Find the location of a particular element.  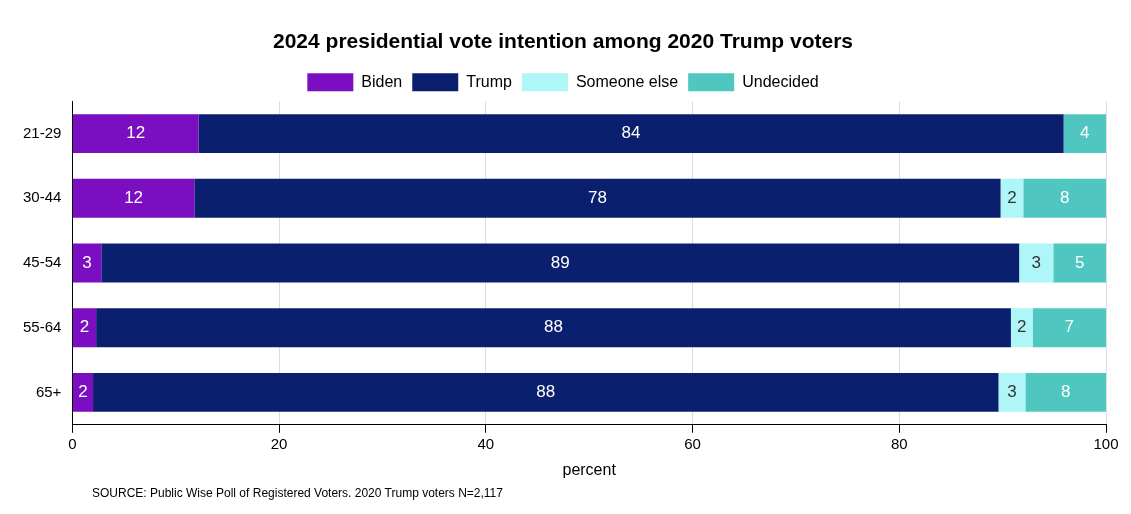

x-tick-label: 0 is located at coordinates (72, 443).